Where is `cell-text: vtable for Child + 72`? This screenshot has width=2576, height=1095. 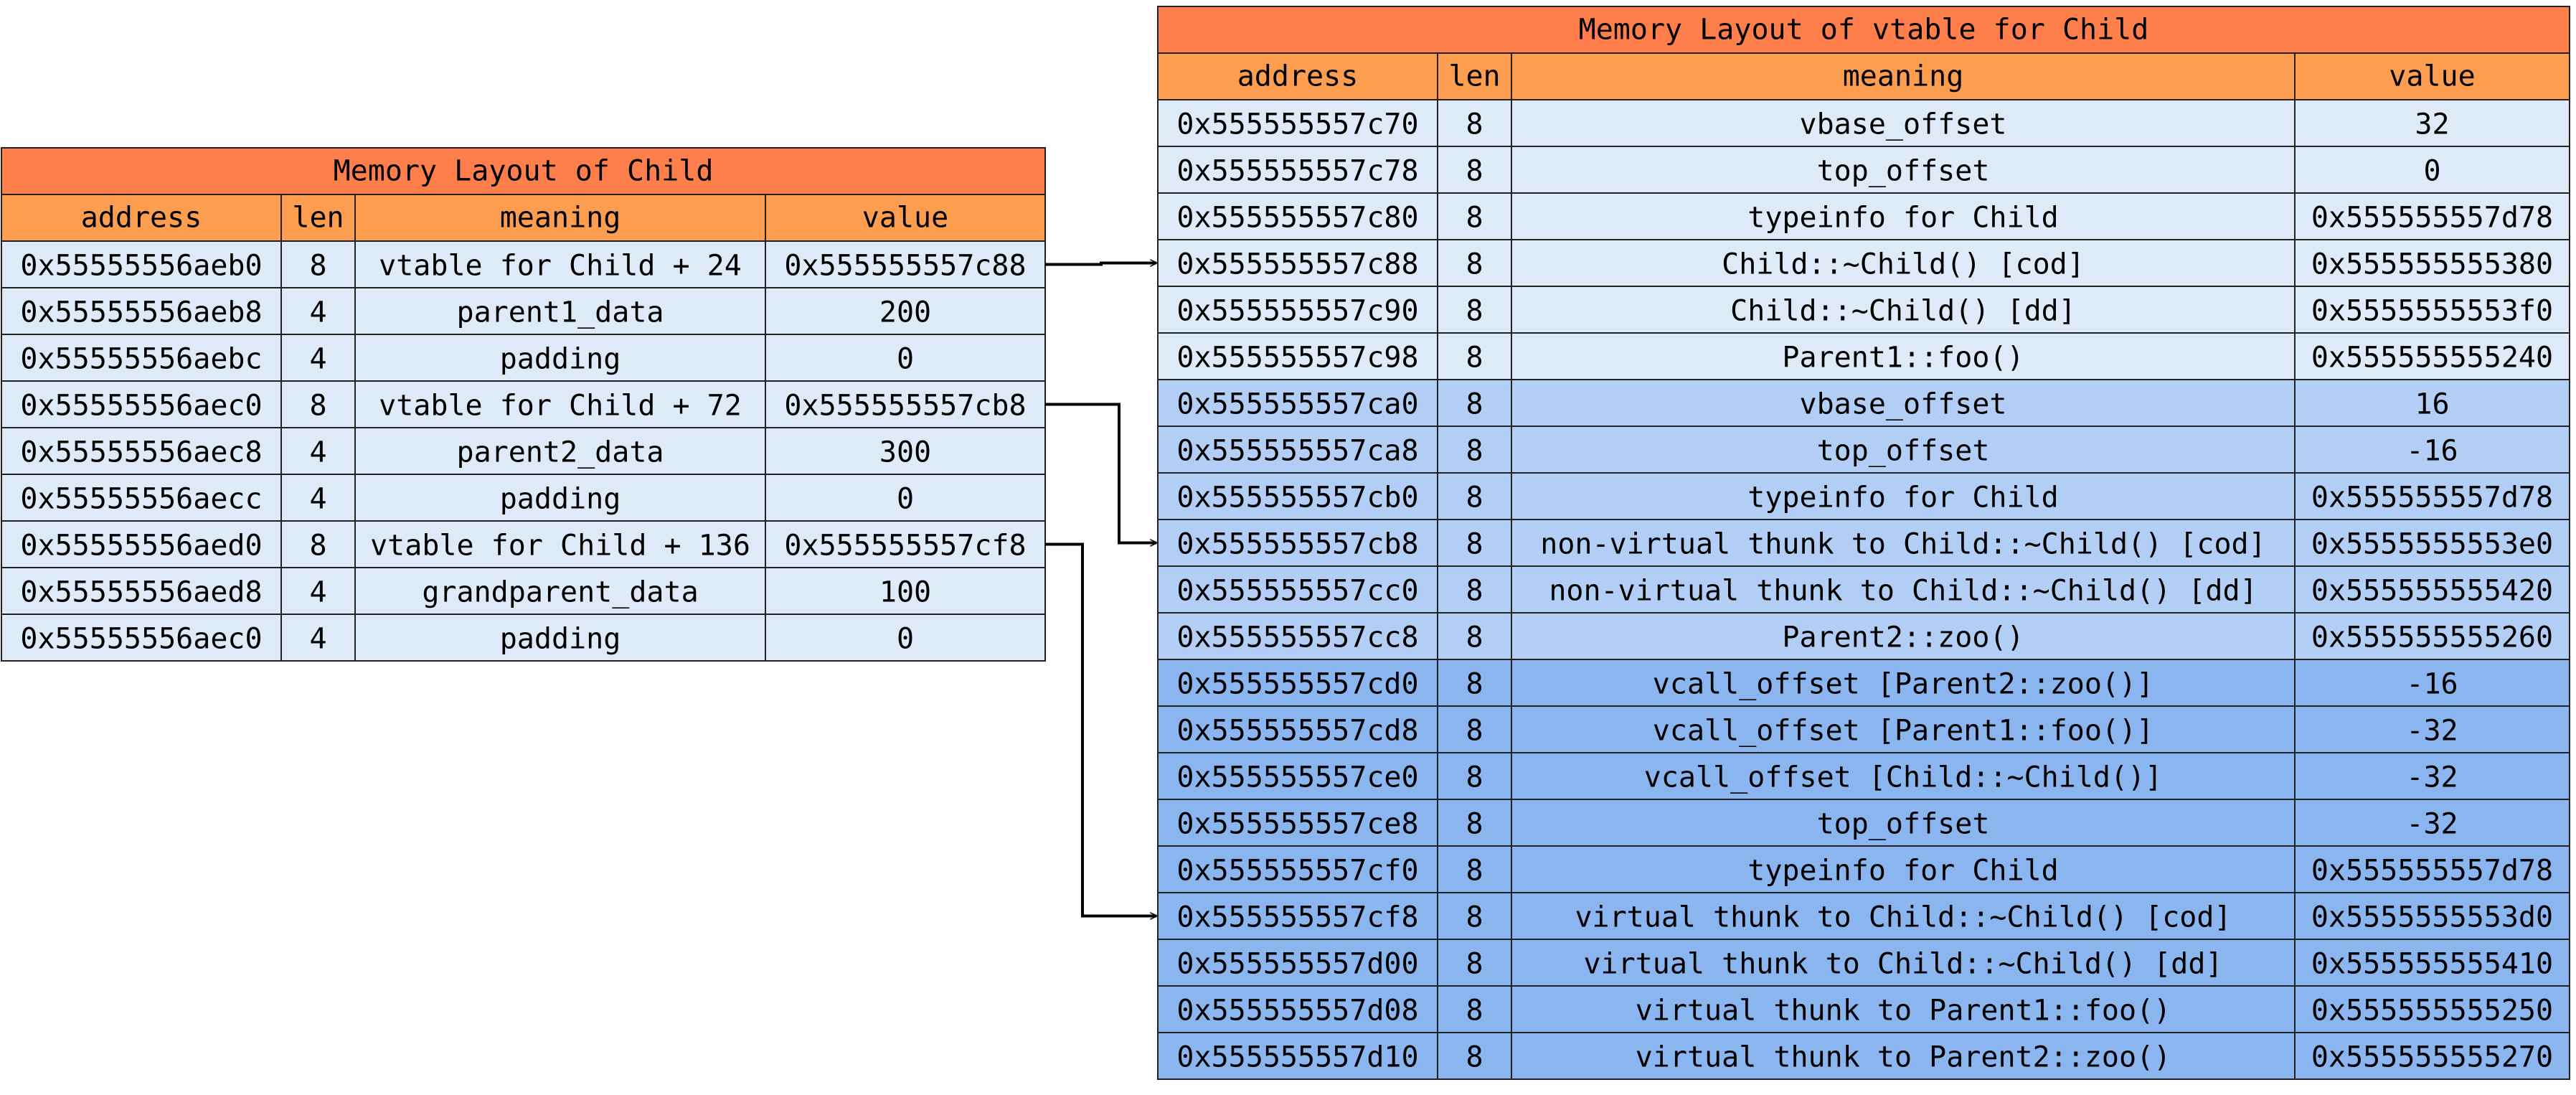 cell-text: vtable for Child + 72 is located at coordinates (560, 406).